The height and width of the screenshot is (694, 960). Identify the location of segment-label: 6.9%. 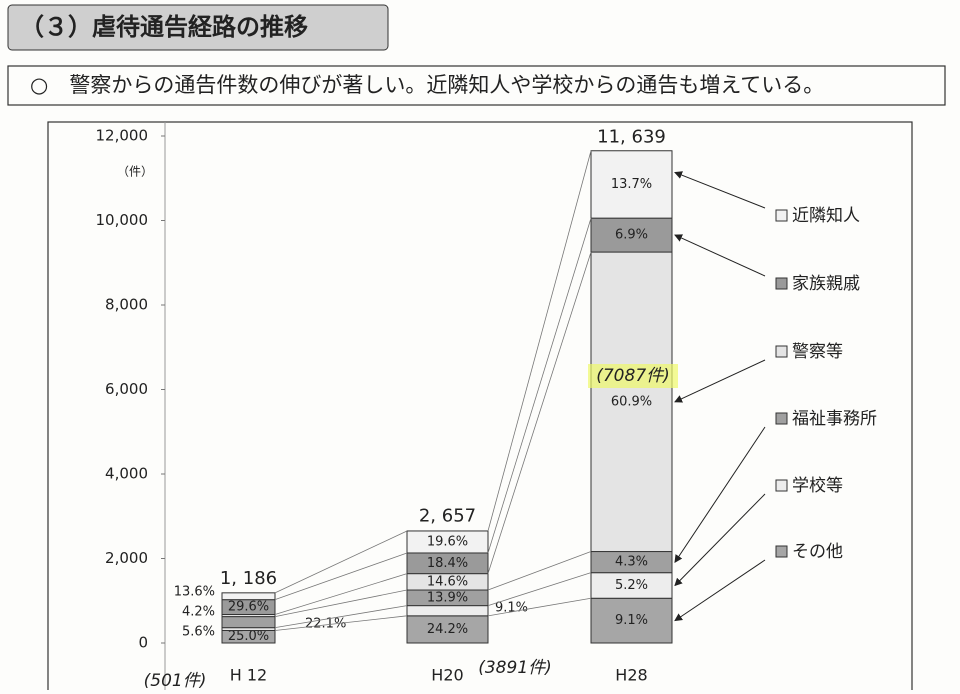
(631, 235).